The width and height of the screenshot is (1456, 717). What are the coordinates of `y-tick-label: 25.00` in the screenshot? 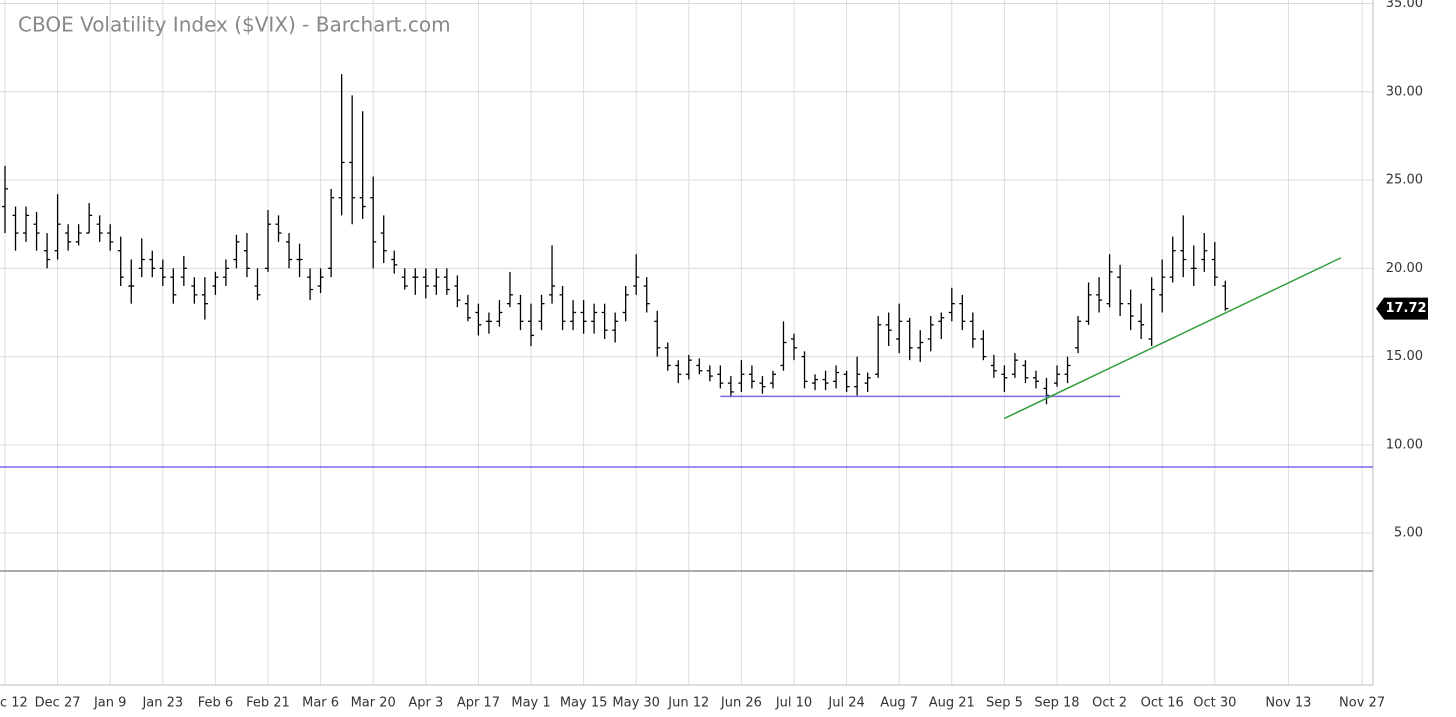 It's located at (1404, 180).